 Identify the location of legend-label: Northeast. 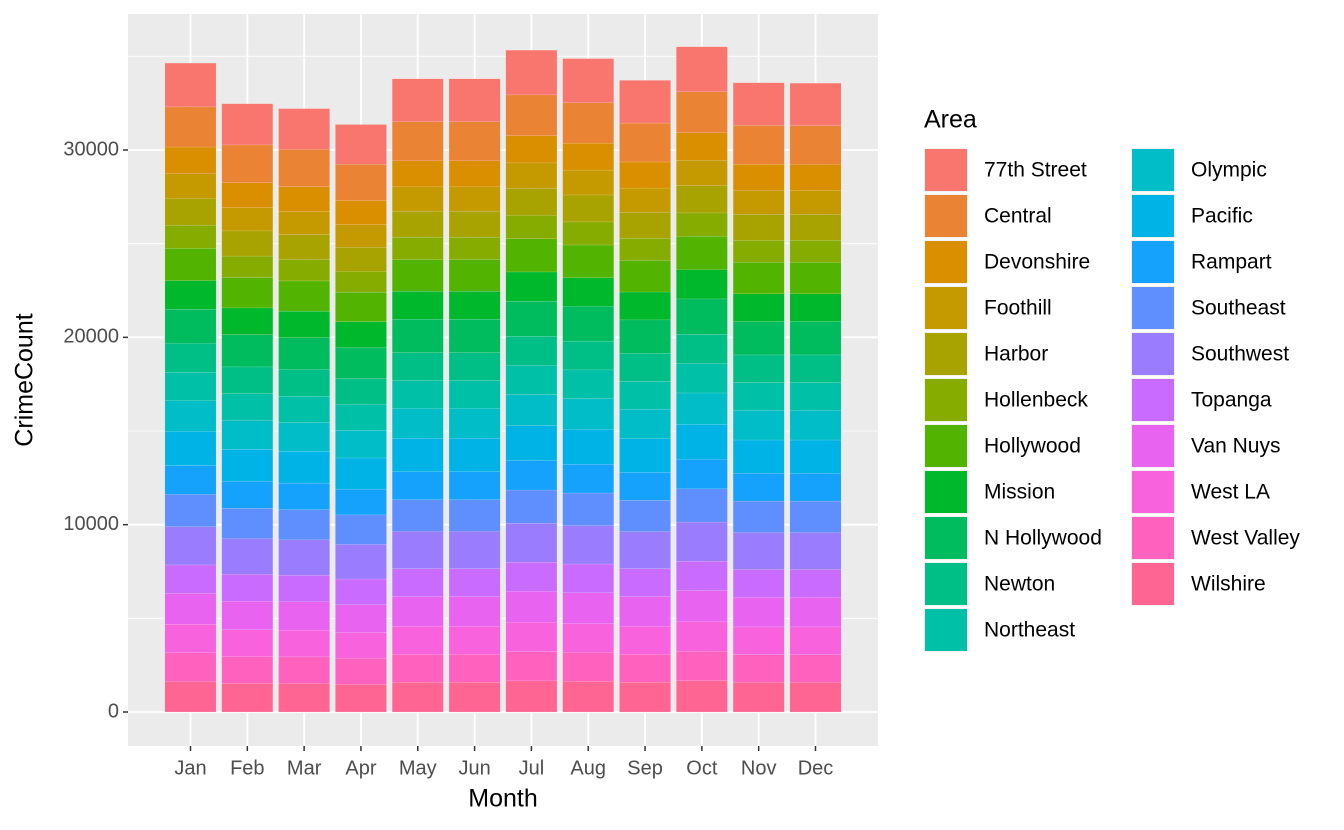
(1029, 630).